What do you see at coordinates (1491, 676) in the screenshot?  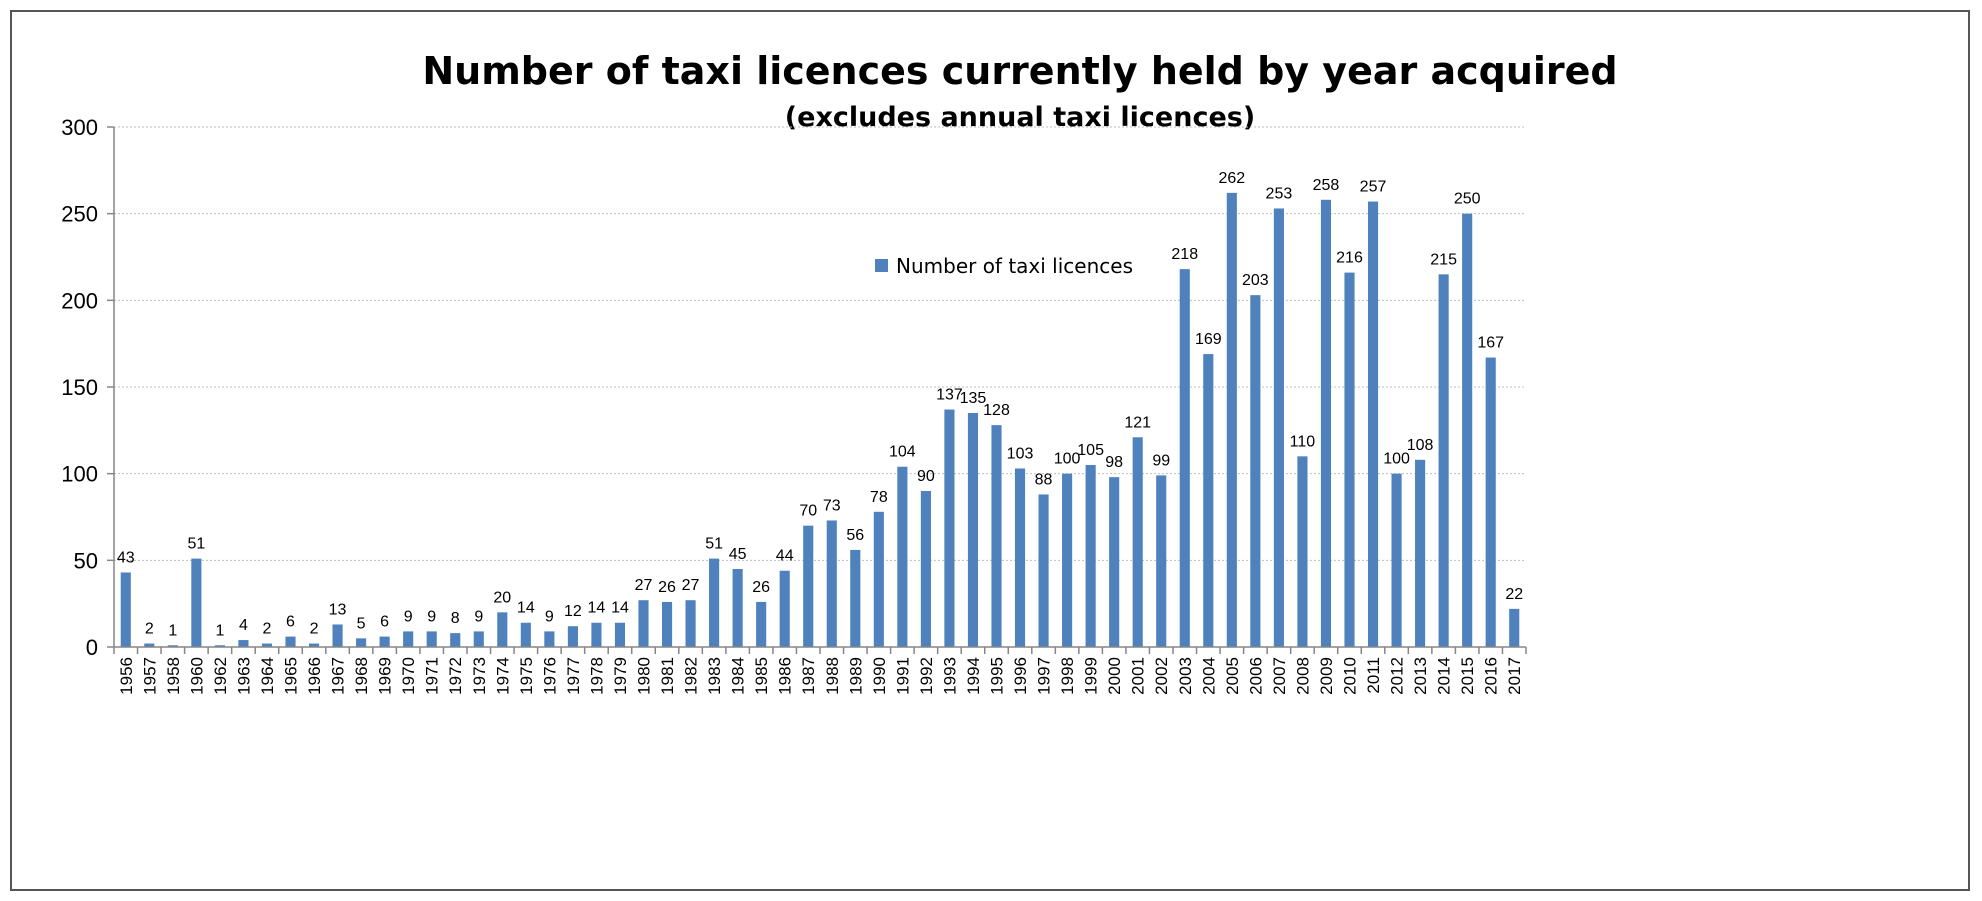 I see `x-tick-label-2016: 2016` at bounding box center [1491, 676].